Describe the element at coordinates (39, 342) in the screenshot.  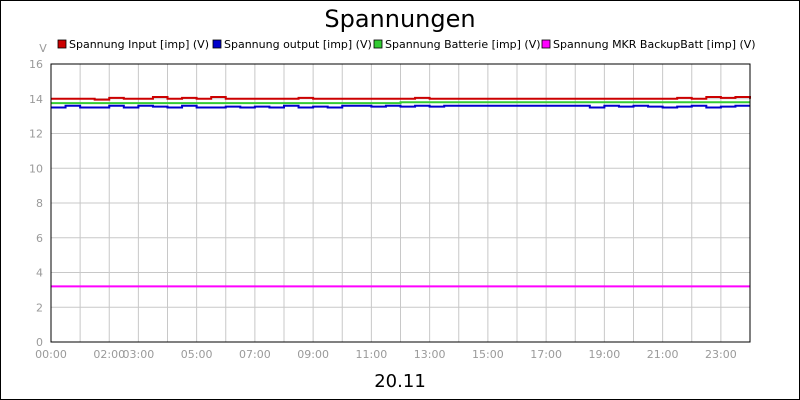
I see `y-tick-label: 0` at that location.